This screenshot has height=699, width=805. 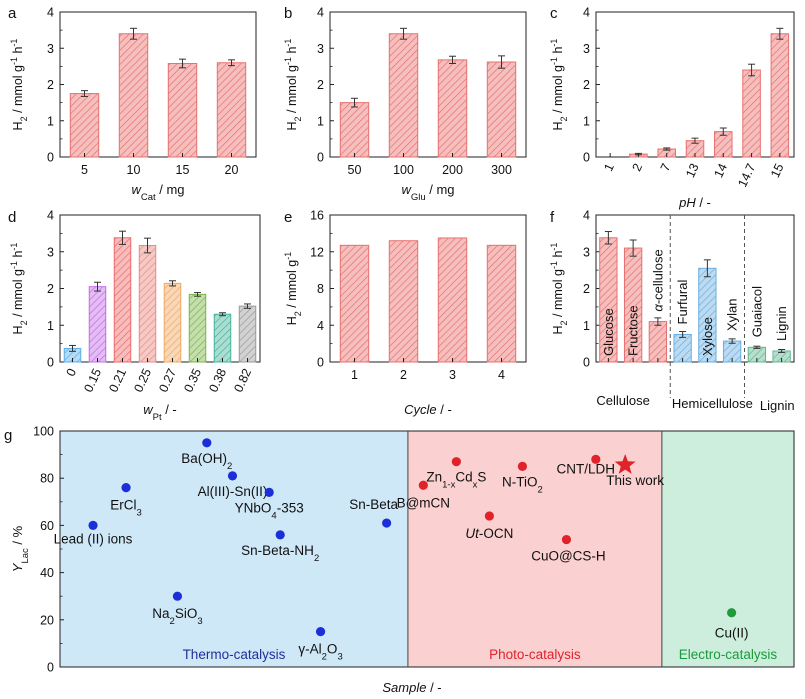 What do you see at coordinates (320, 652) in the screenshot?
I see `point-label-γ-Al2O3: γ-Al2O3` at bounding box center [320, 652].